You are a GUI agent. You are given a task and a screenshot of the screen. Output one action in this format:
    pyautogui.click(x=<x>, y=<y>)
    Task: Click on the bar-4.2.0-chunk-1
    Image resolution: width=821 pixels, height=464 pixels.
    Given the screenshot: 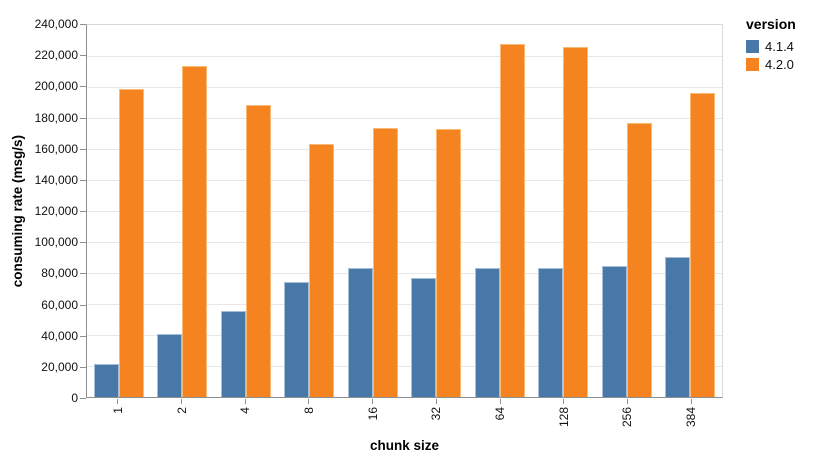 What is the action you would take?
    pyautogui.click(x=131, y=242)
    